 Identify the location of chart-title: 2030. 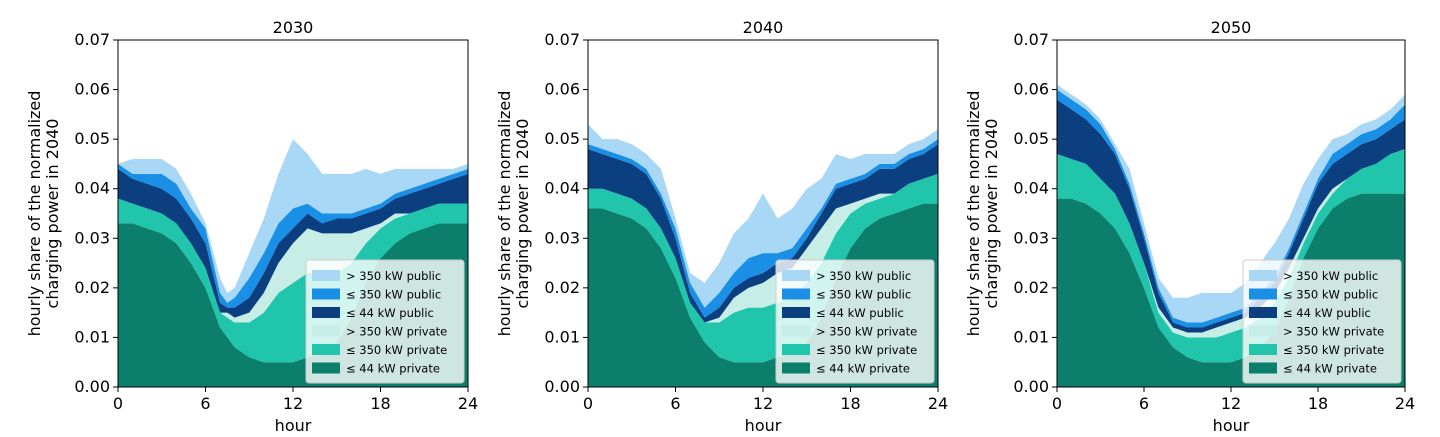
(293, 27).